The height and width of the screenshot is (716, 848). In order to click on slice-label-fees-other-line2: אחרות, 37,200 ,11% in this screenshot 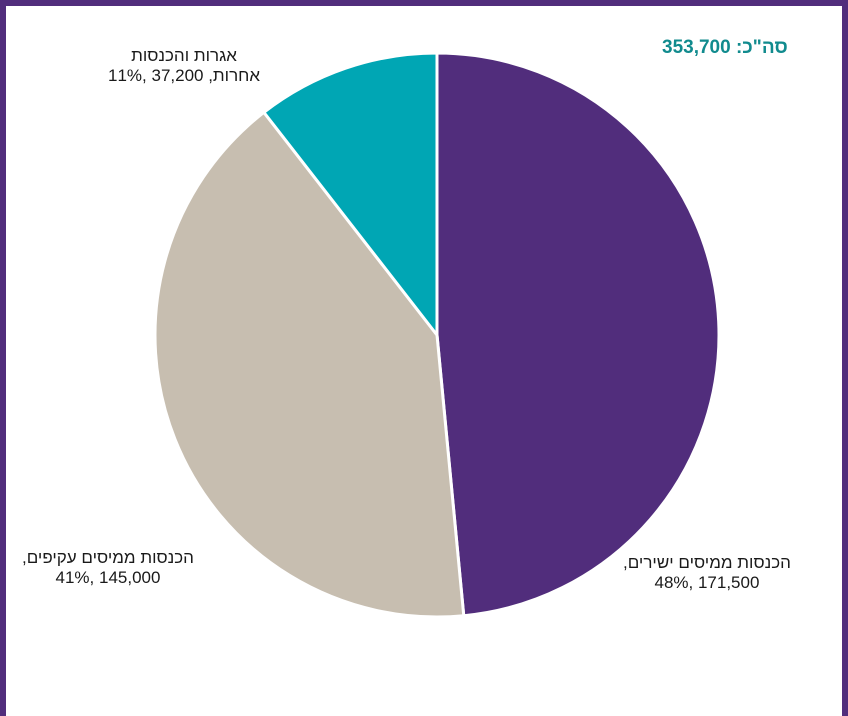, I will do `click(184, 75)`.